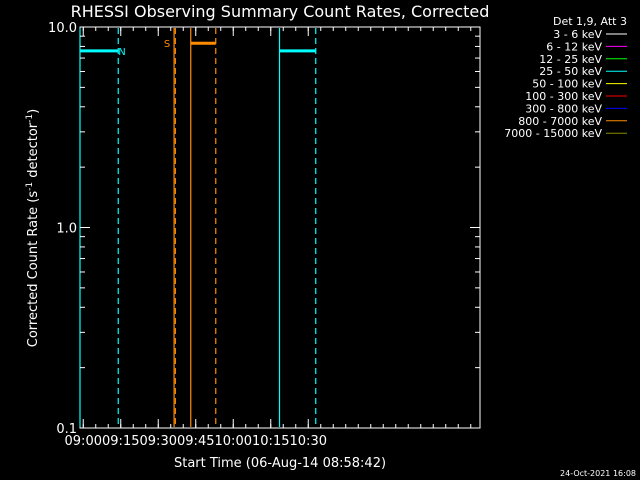  I want to click on y-axis-label-mid: detector, so click(33, 152).